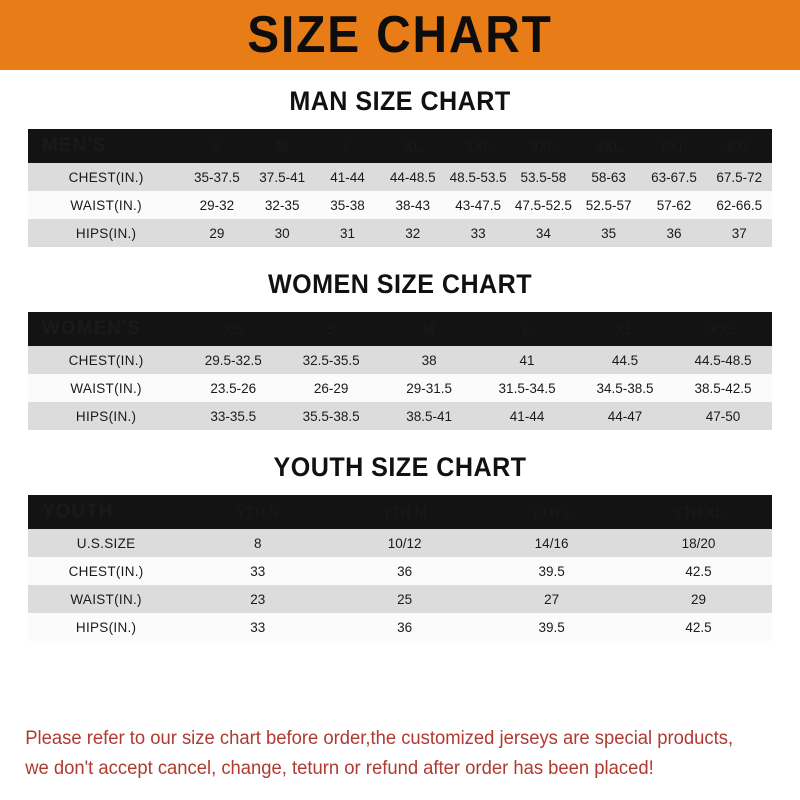  Describe the element at coordinates (400, 284) in the screenshot. I see `section-title-women: WOMEN SIZE CHART` at that location.